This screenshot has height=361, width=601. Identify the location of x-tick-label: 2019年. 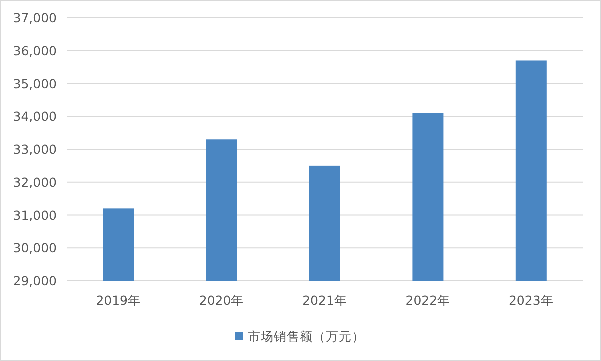
(119, 300).